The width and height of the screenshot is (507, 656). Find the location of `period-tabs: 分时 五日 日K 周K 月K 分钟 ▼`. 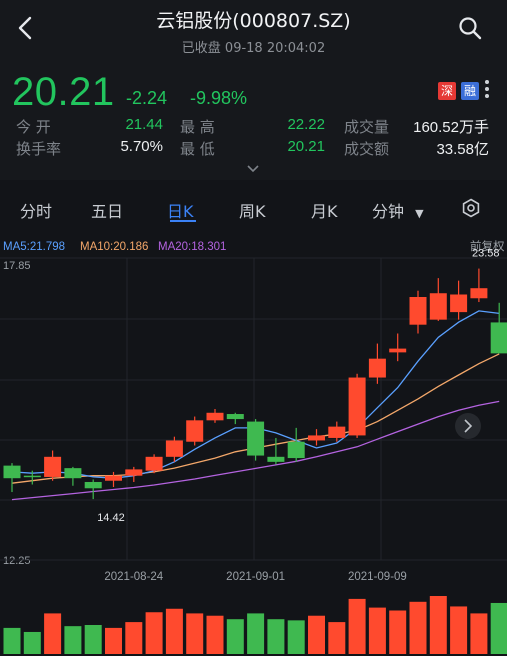

period-tabs: 分时 五日 日K 周K 月K 分钟 ▼ is located at coordinates (253, 208).